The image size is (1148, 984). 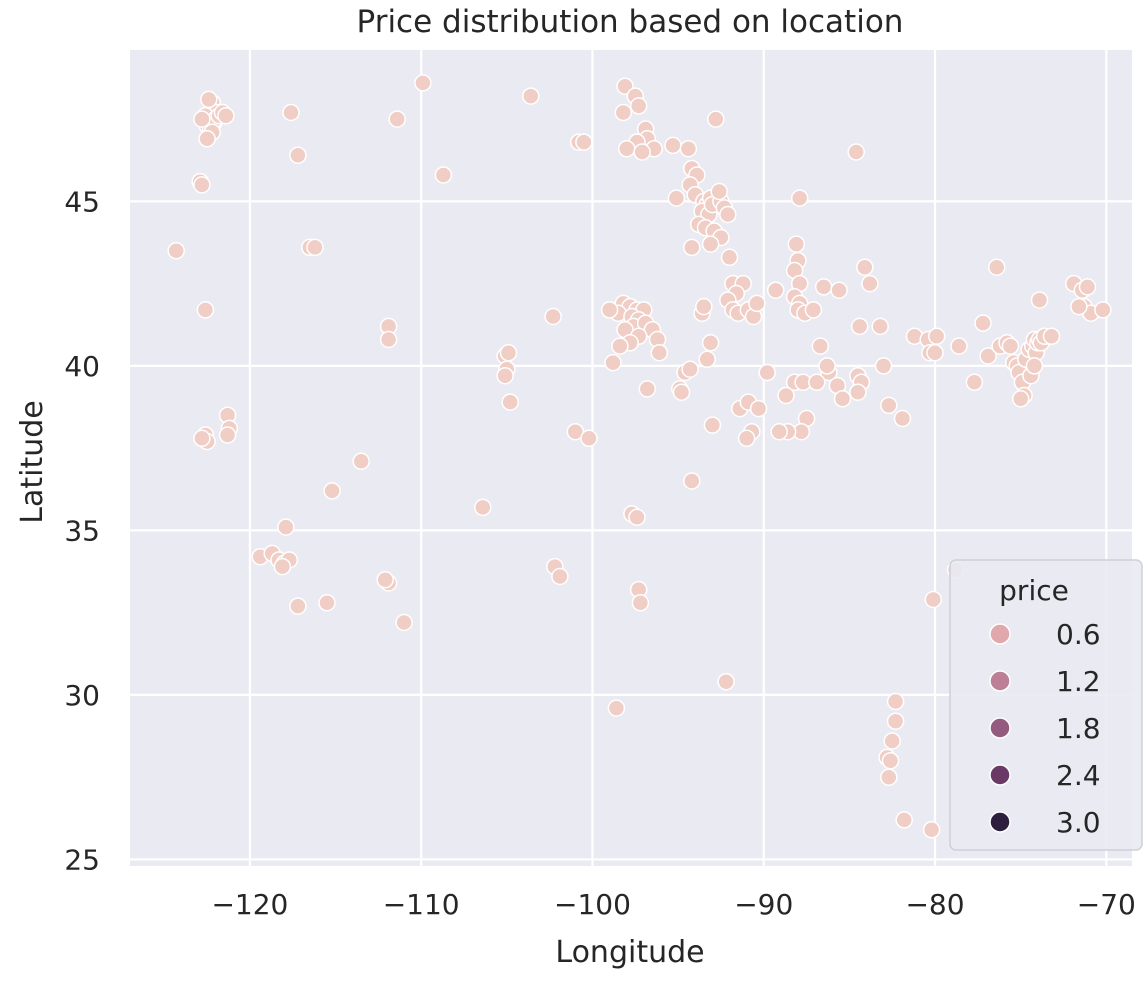 I want to click on y-tick-labels: 25 30 35 40 45, so click(x=82, y=530).